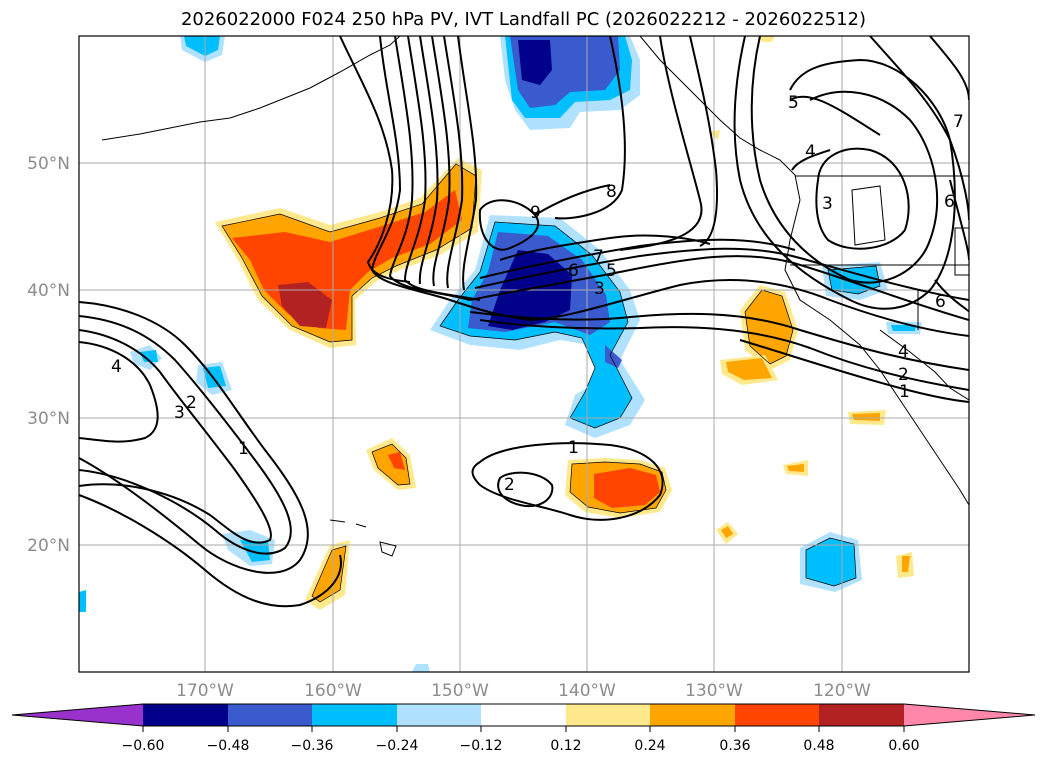  Describe the element at coordinates (333, 691) in the screenshot. I see `lon-label: 160°W` at that location.